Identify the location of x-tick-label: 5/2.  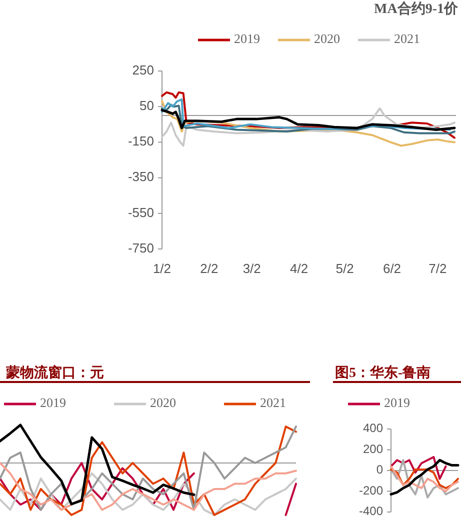
(345, 268).